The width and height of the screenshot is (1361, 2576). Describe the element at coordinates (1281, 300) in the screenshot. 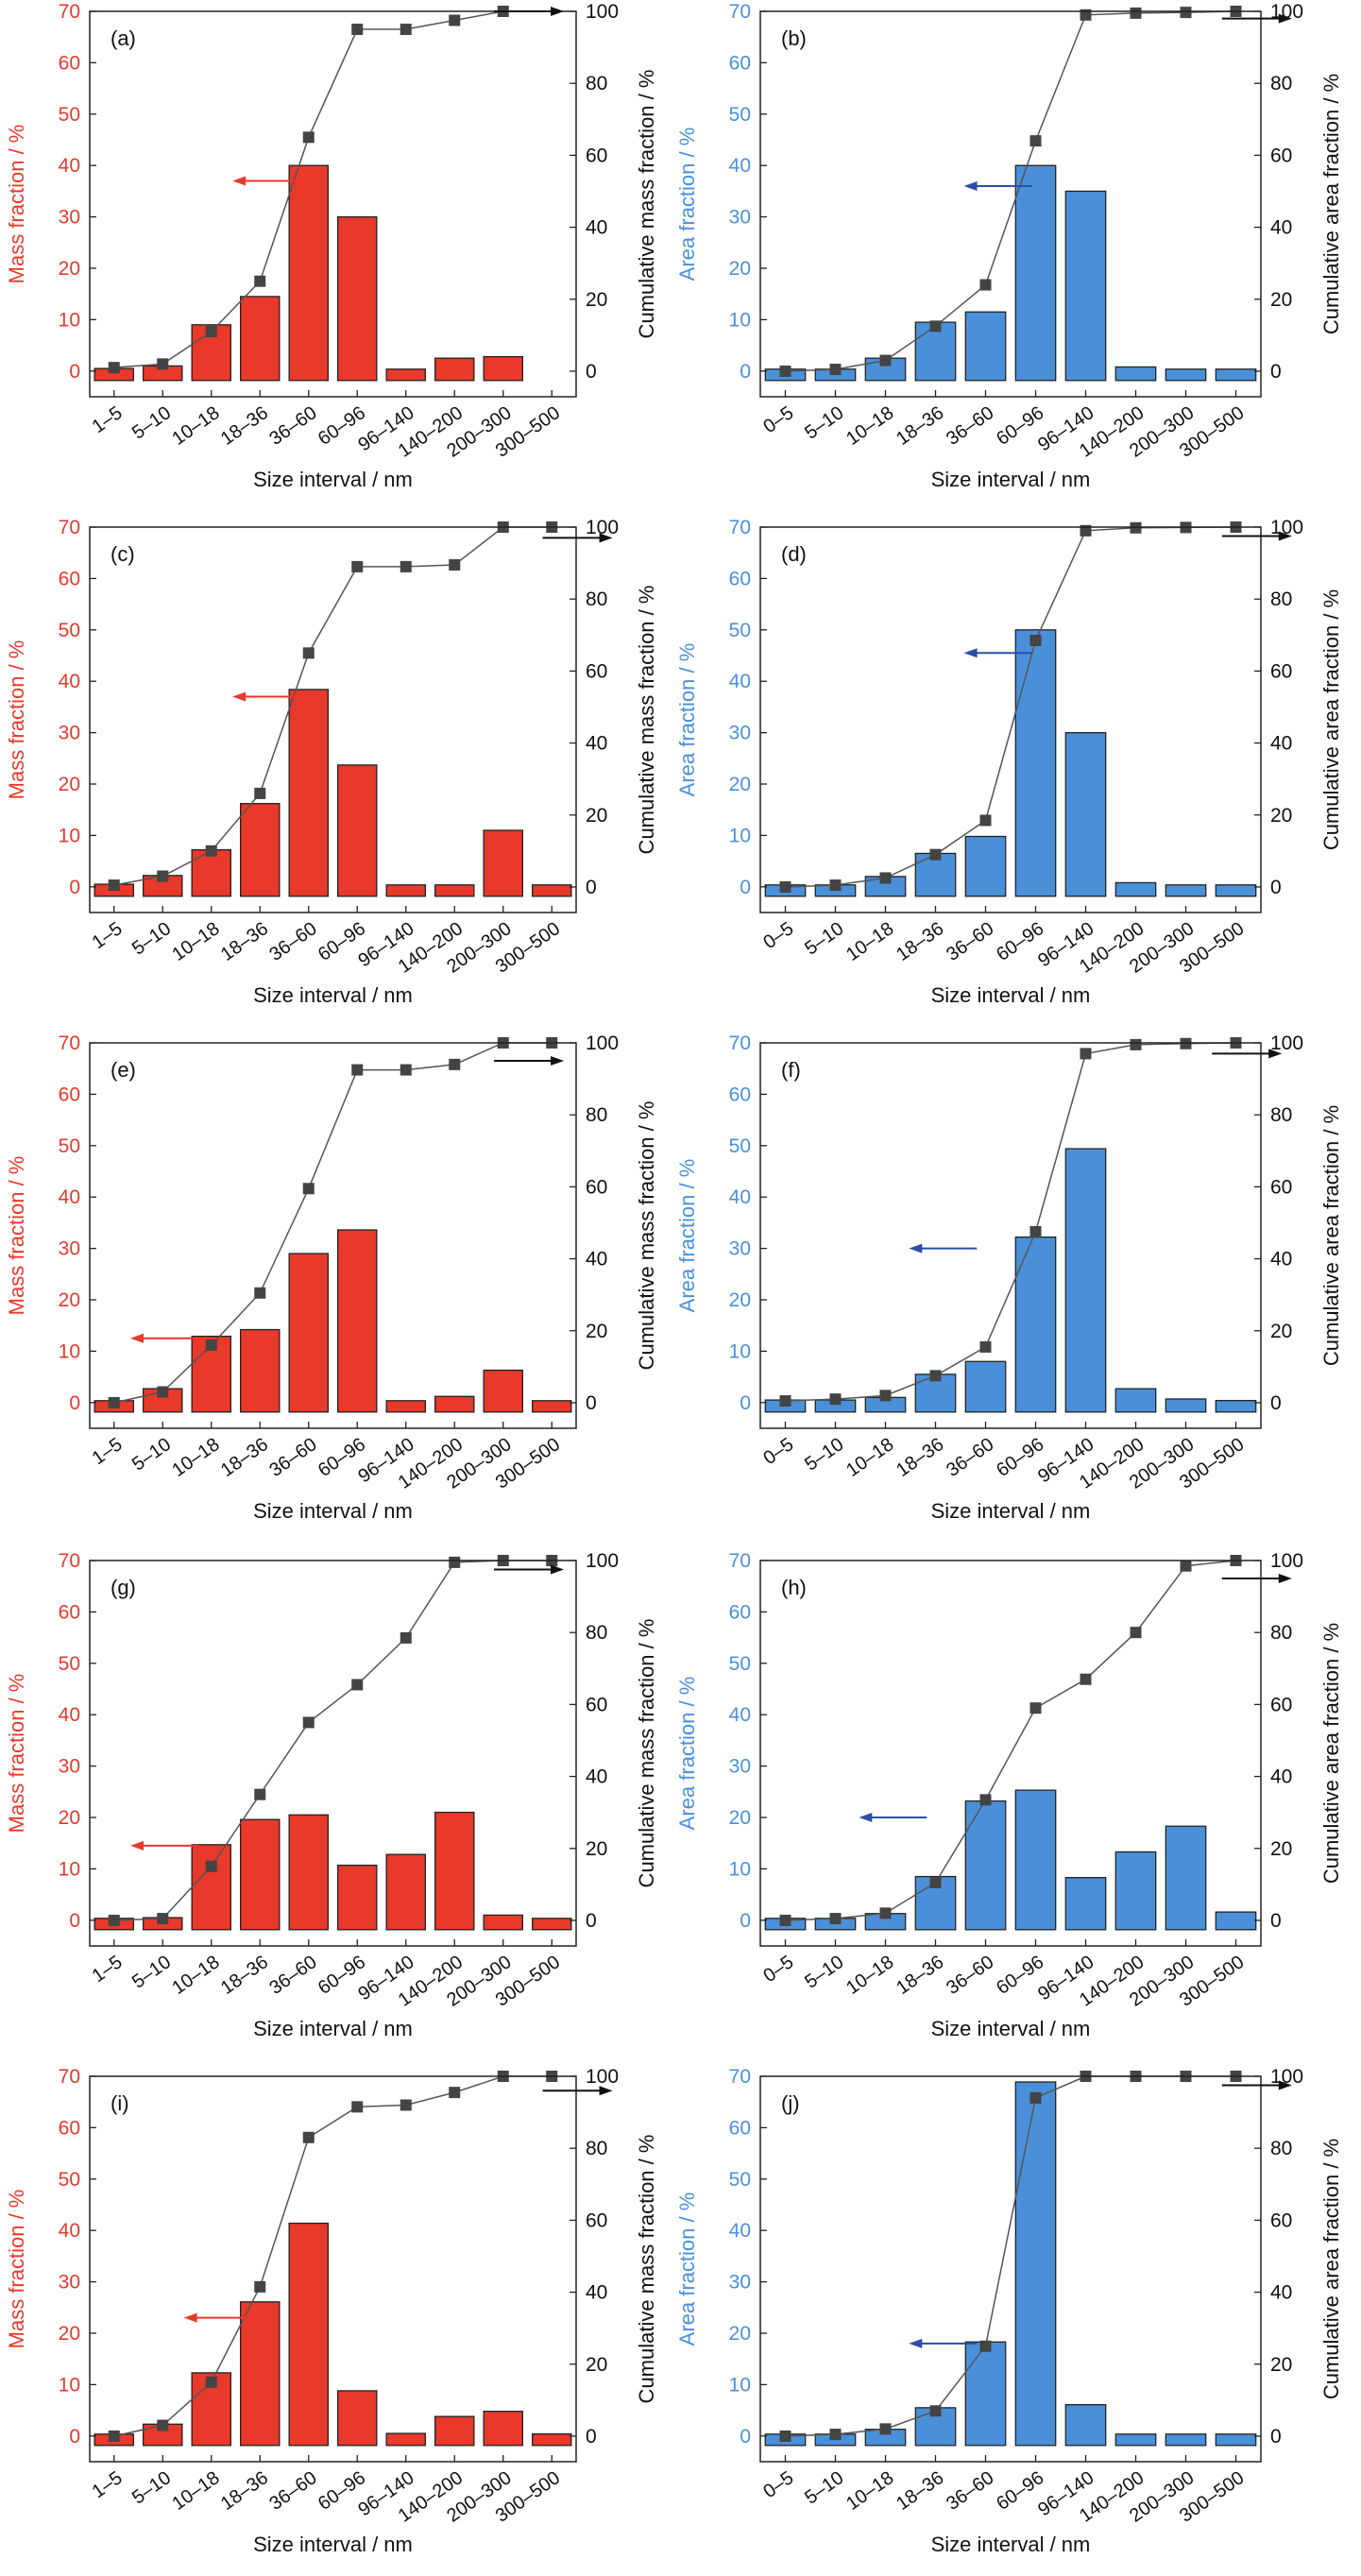

I see `y2-tick-label: 20` at that location.